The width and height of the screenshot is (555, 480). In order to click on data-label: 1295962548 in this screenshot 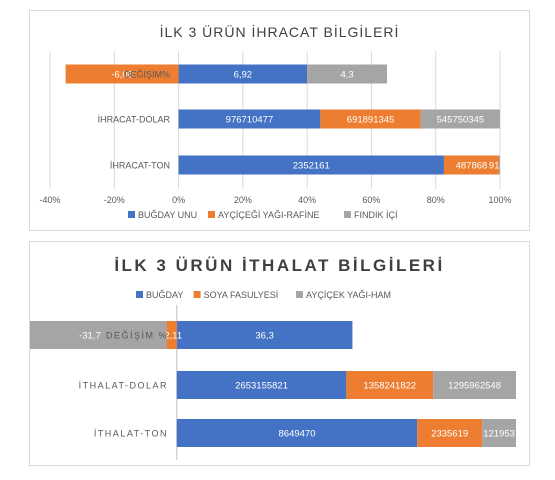, I will do `click(474, 386)`.